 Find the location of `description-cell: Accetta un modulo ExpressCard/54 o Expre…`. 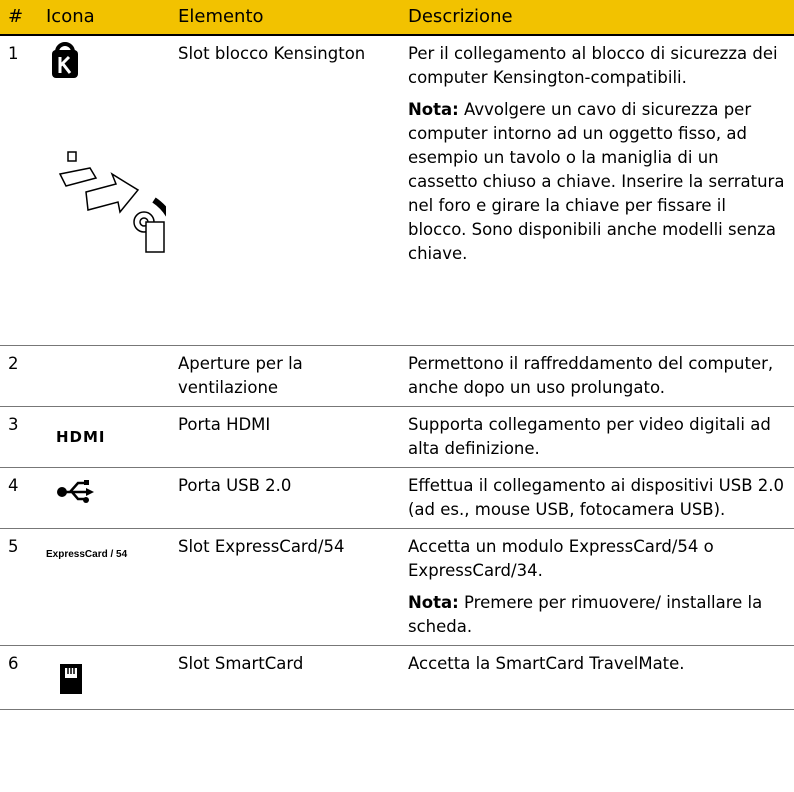

description-cell: Accetta un modulo ExpressCard/54 o Expre… is located at coordinates (597, 587).